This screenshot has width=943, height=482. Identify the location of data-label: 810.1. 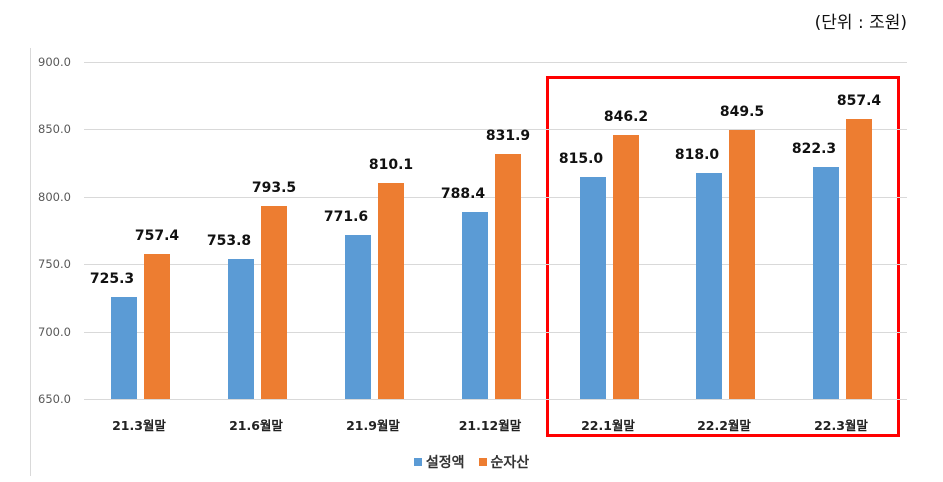
(391, 165).